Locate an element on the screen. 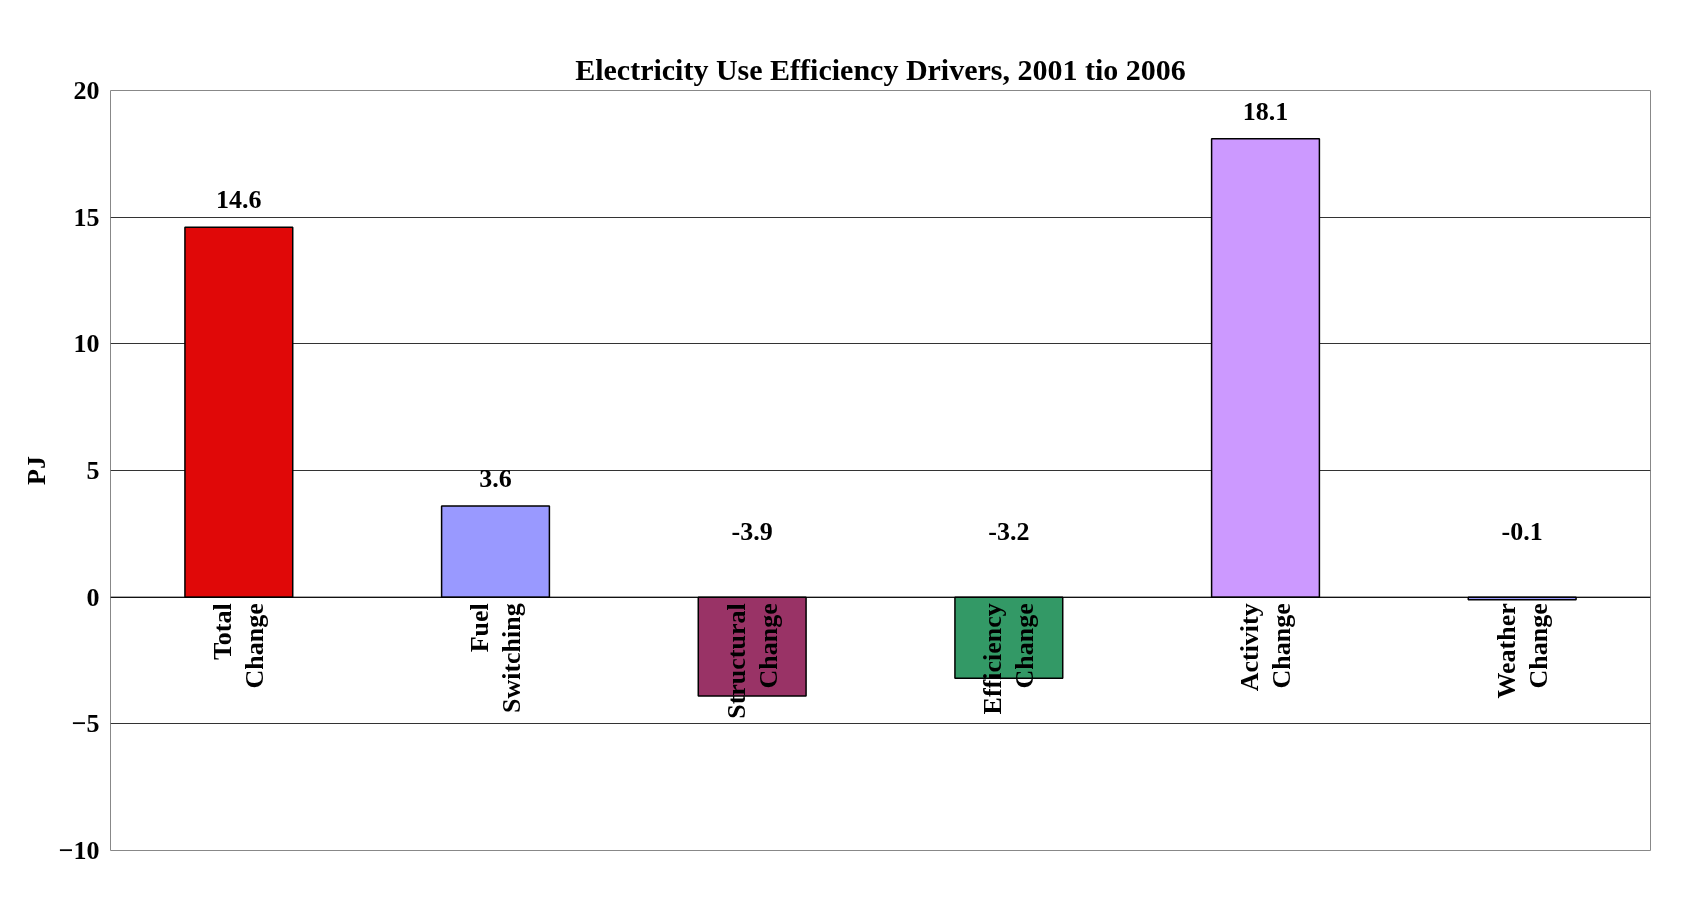  x-tick-label: Total Change is located at coordinates (239, 646).